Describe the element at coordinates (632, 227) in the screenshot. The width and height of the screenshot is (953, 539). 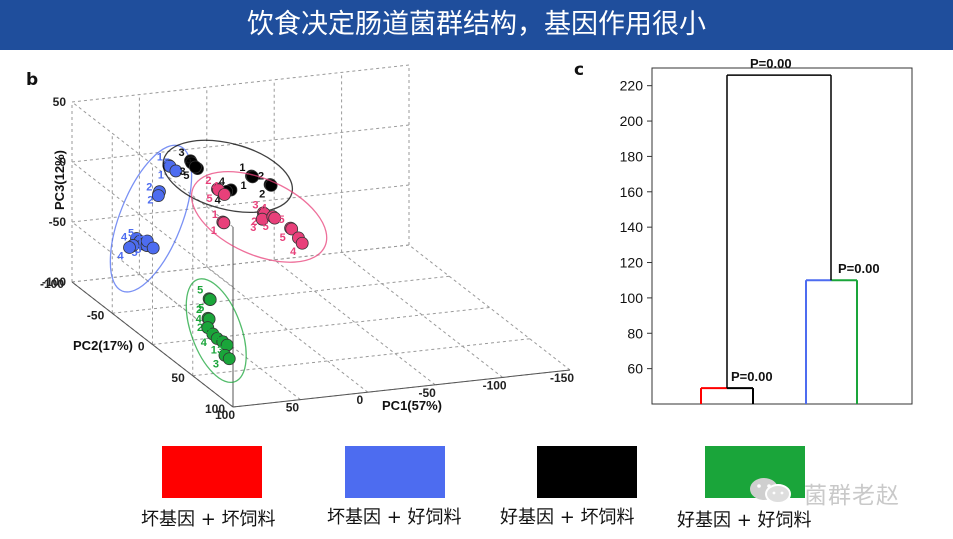
I see `y-tick-label: 140` at that location.